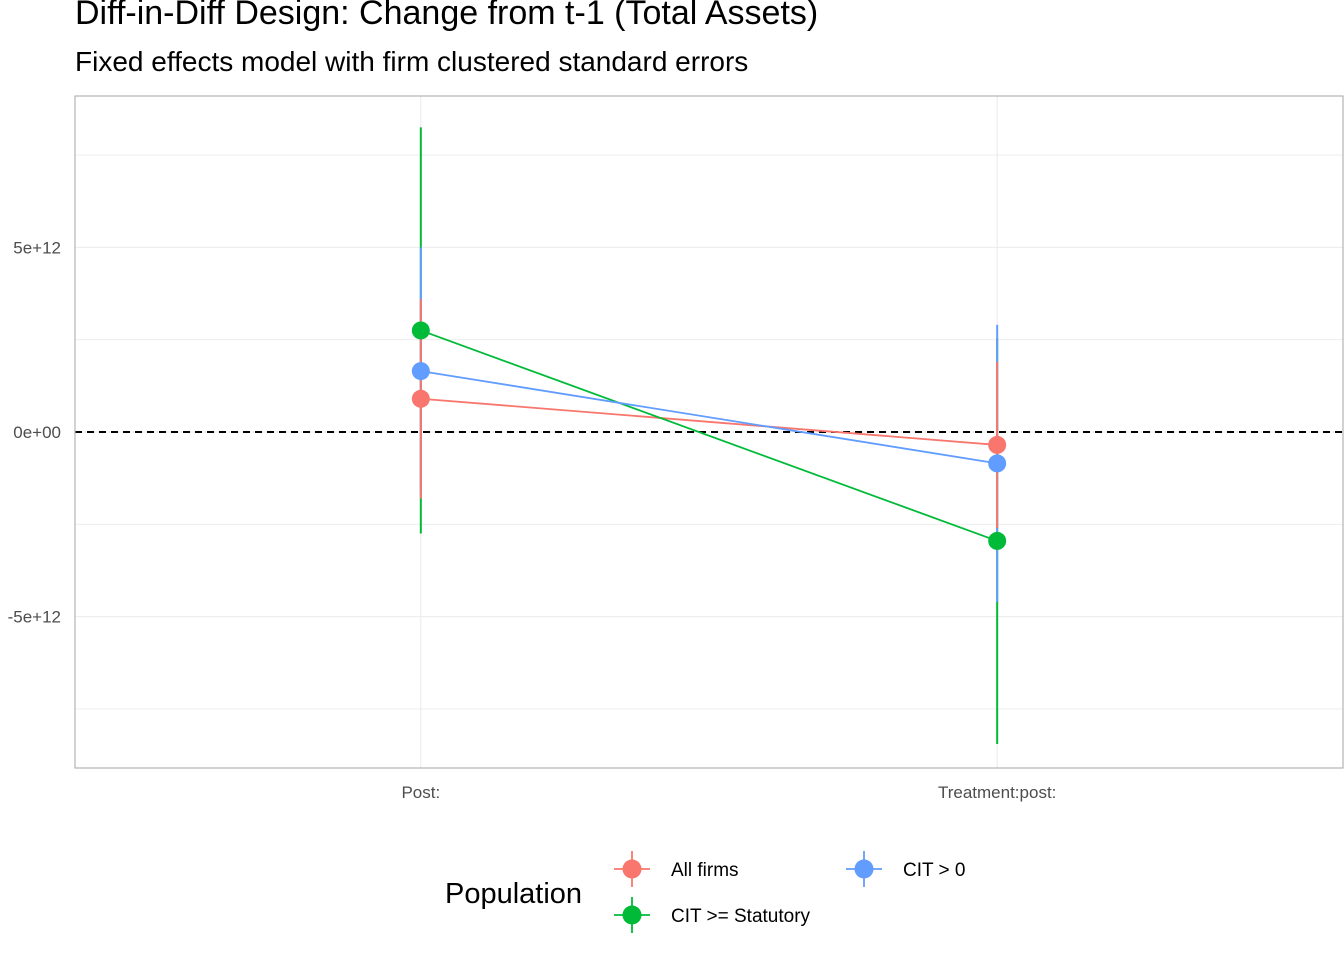 The image size is (1344, 960). Describe the element at coordinates (513, 894) in the screenshot. I see `legend-title: Population` at that location.